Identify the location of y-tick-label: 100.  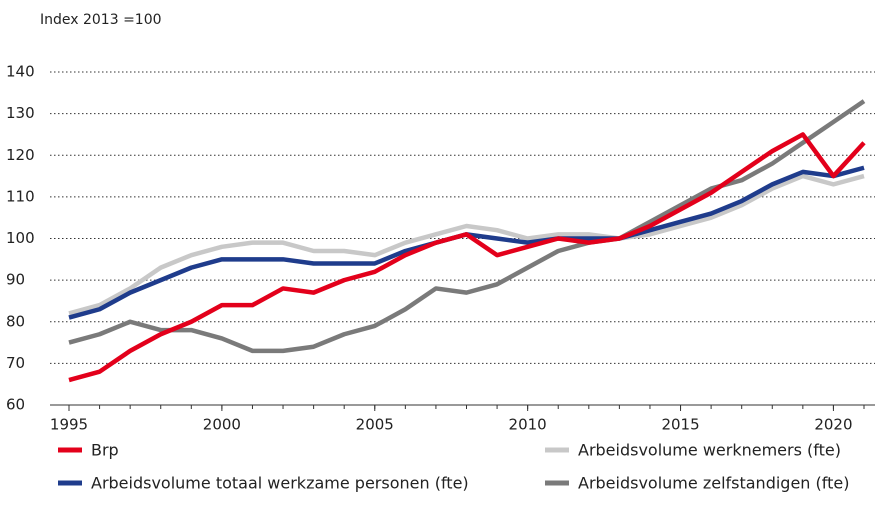
(20, 238).